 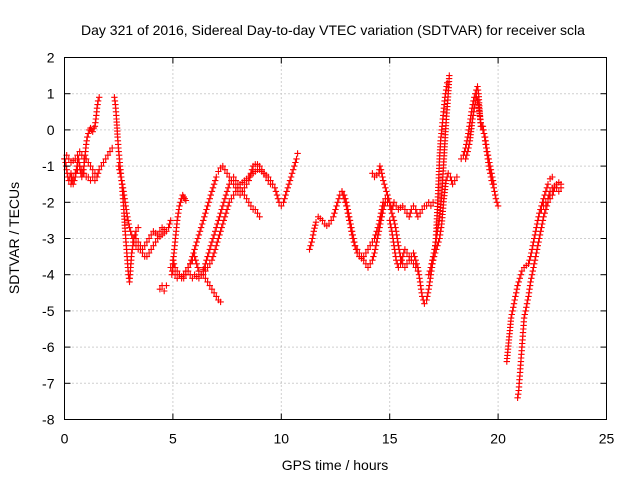 What do you see at coordinates (48, 347) in the screenshot?
I see `y-tick-label: -6` at bounding box center [48, 347].